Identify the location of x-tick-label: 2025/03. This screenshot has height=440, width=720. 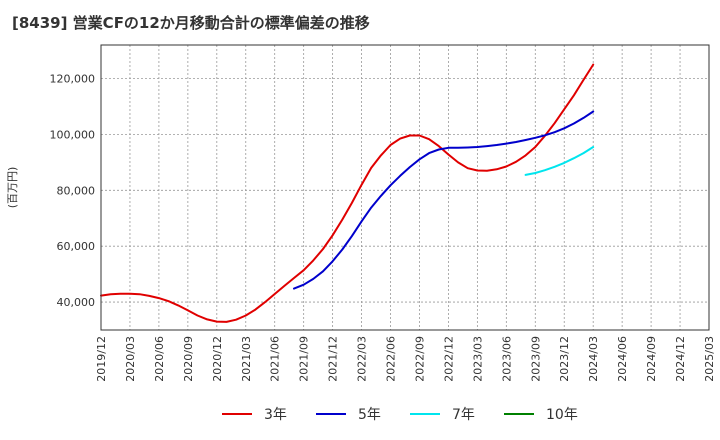
(709, 359).